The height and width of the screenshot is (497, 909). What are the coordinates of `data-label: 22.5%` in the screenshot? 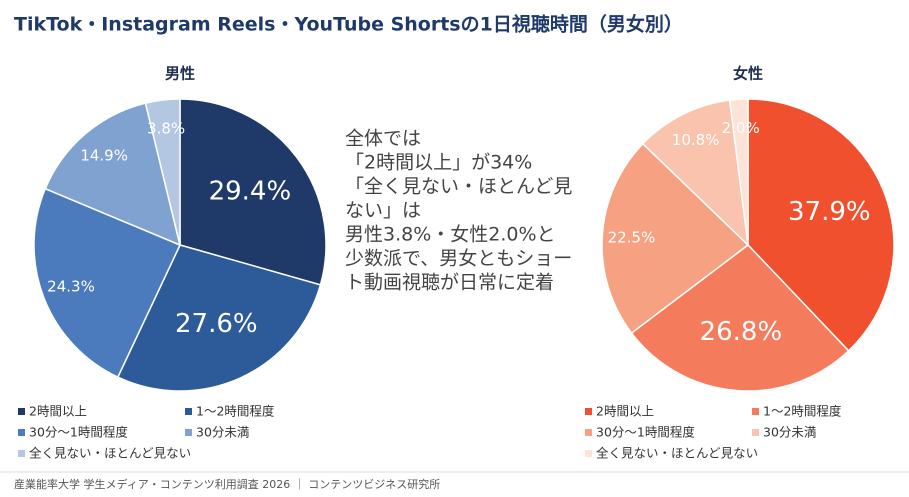 It's located at (632, 238).